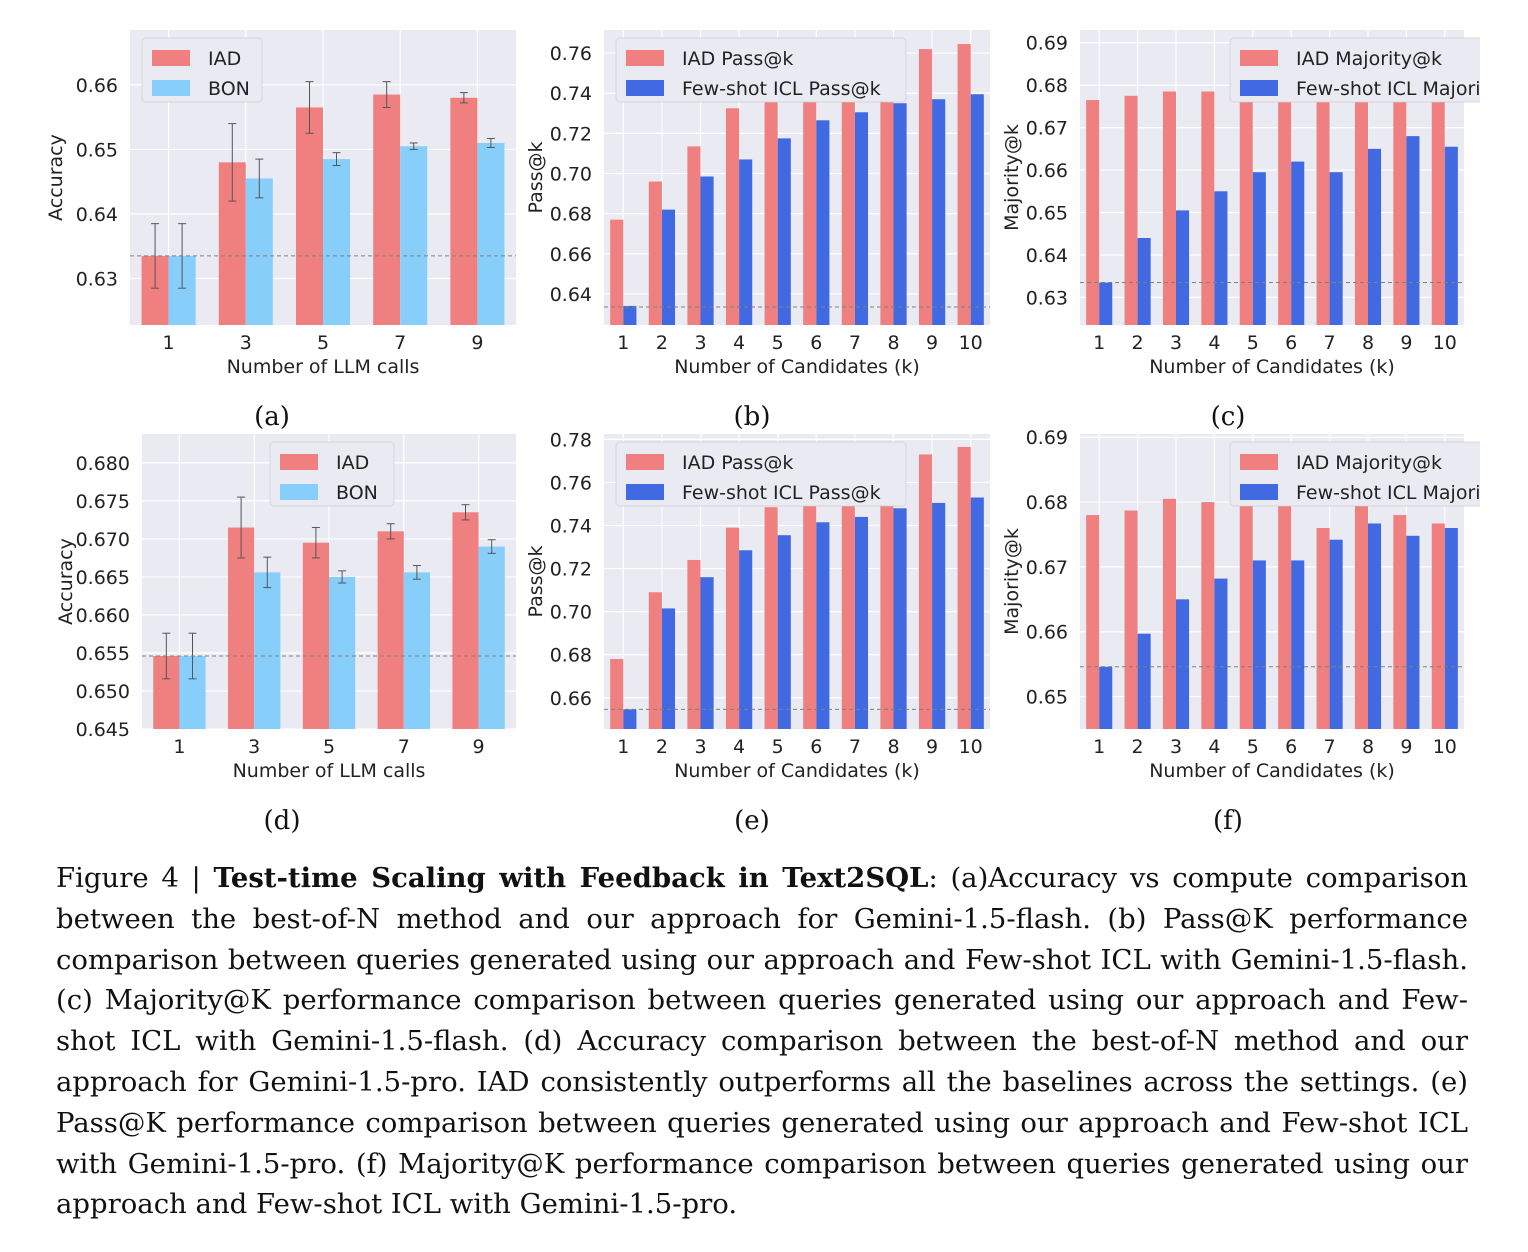 The height and width of the screenshot is (1252, 1528). Describe the element at coordinates (752, 821) in the screenshot. I see `panel-label-e: (e)` at that location.